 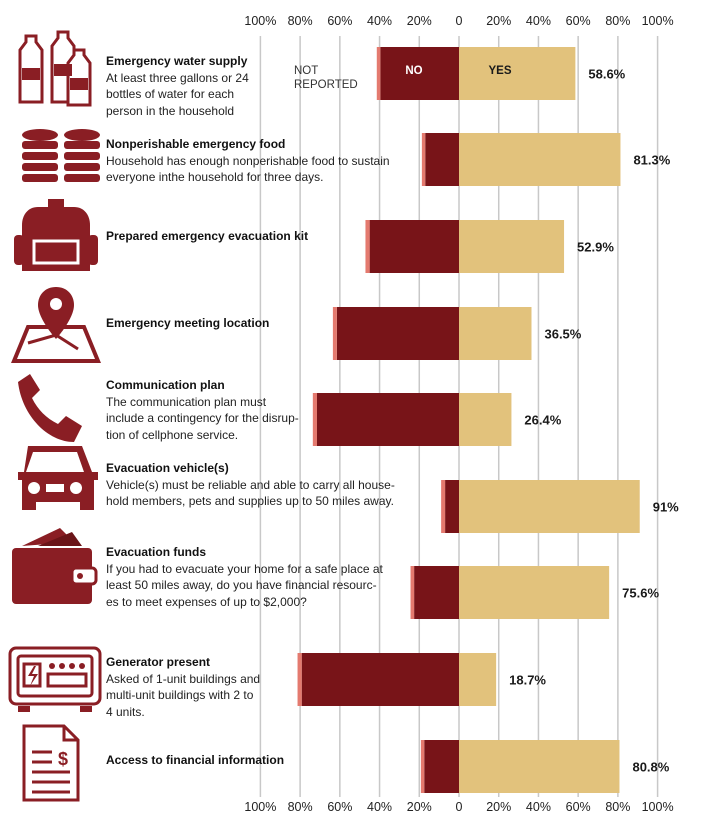 I want to click on row-title: Access to financial information, so click(x=195, y=760).